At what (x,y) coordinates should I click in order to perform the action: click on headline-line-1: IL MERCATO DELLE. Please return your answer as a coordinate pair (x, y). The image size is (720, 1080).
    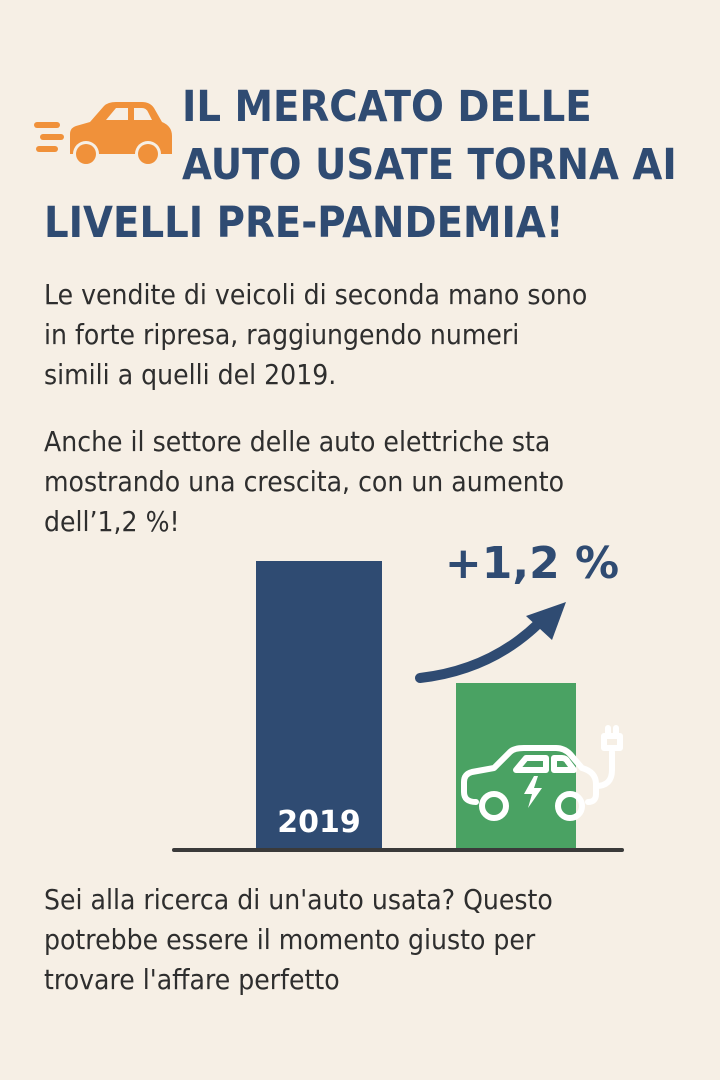
    Looking at the image, I should click on (387, 107).